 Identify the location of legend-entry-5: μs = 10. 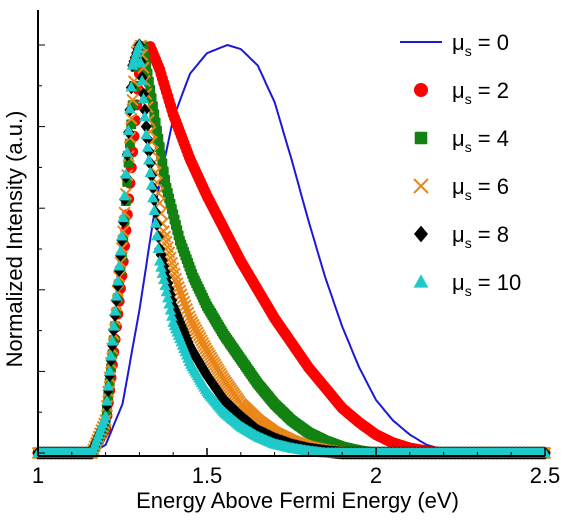
(467, 284).